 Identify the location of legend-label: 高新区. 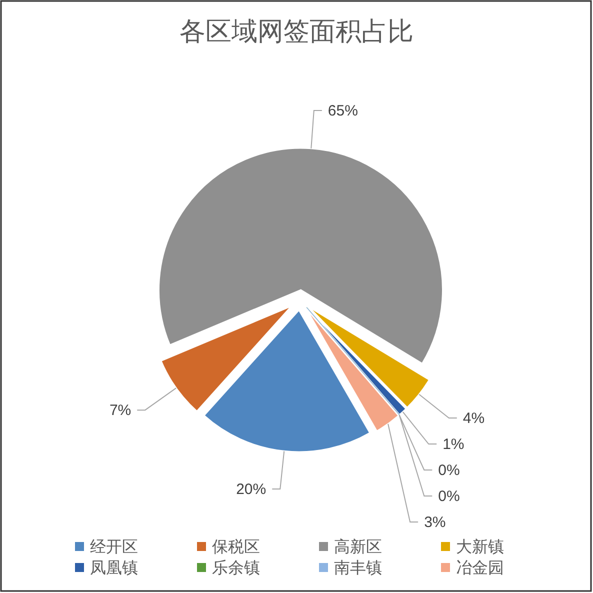
(358, 547).